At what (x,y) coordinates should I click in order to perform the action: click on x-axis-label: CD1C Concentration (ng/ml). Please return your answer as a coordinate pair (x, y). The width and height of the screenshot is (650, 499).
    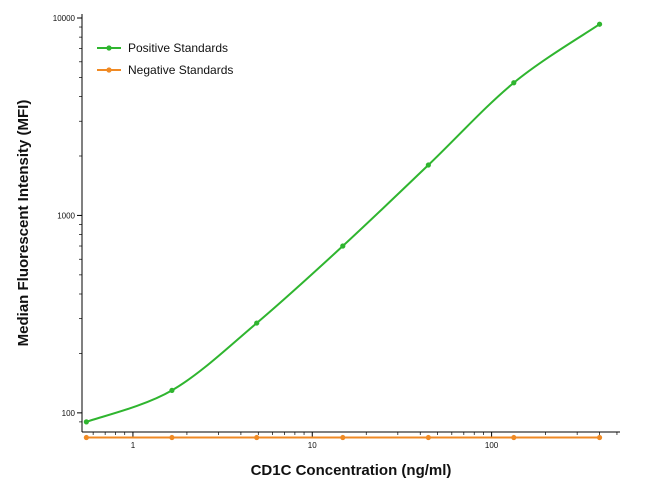
    Looking at the image, I should click on (351, 470).